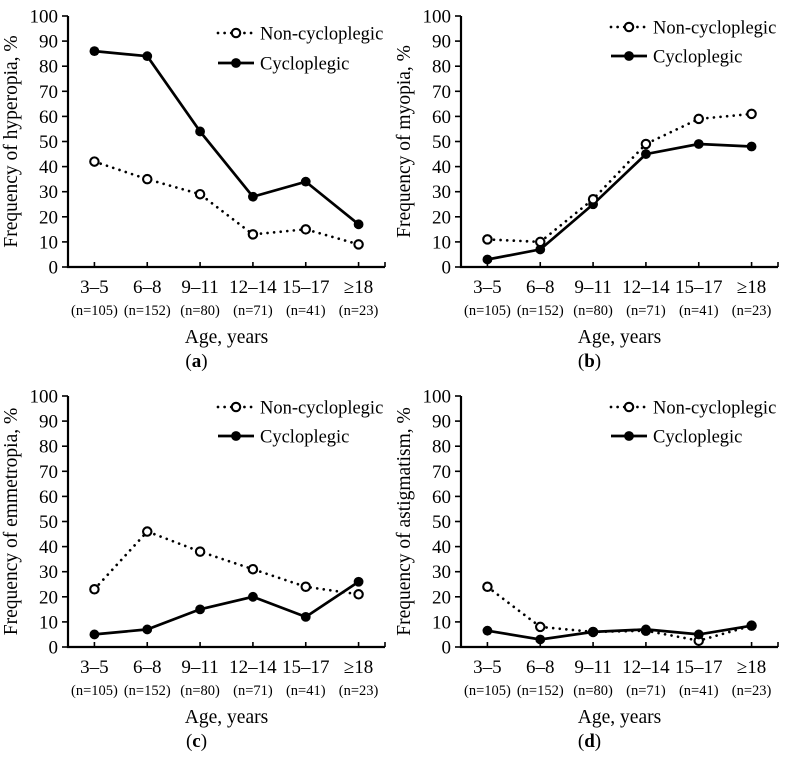 Image resolution: width=787 pixels, height=759 pixels. What do you see at coordinates (441, 572) in the screenshot?
I see `y-tick-label: 30` at bounding box center [441, 572].